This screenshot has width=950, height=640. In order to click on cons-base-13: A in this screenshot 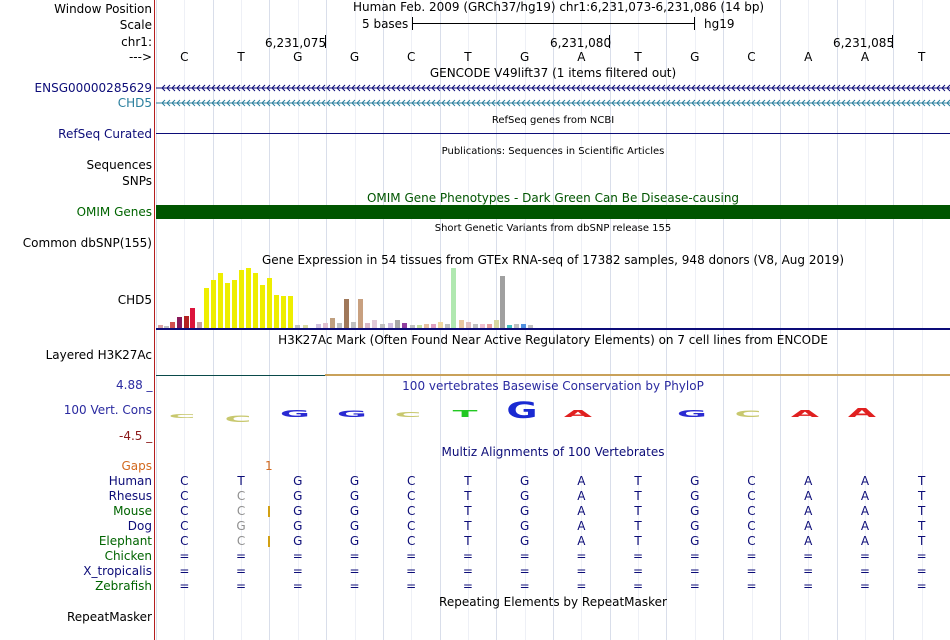, I will do `click(862, 413)`.